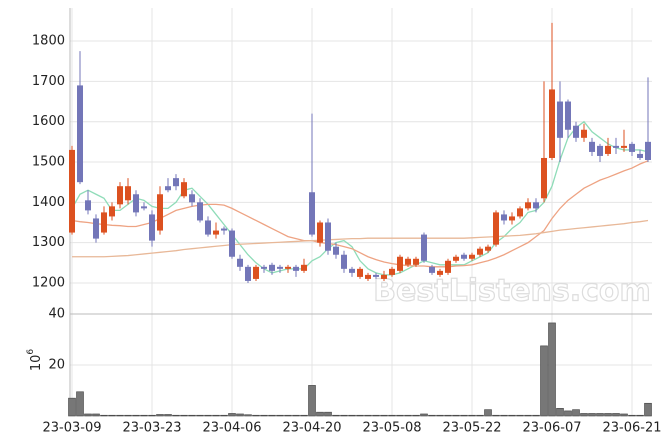 This screenshot has height=444, width=671. What do you see at coordinates (56, 314) in the screenshot?
I see `y-tick-label: 40` at bounding box center [56, 314].